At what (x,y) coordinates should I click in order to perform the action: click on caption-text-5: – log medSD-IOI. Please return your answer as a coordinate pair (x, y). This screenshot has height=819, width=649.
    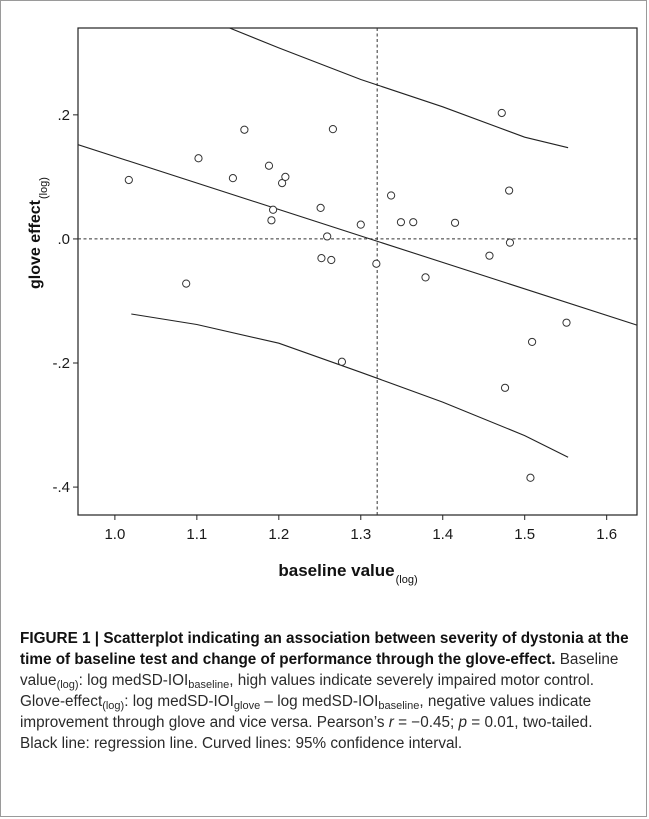
    Looking at the image, I should click on (319, 701).